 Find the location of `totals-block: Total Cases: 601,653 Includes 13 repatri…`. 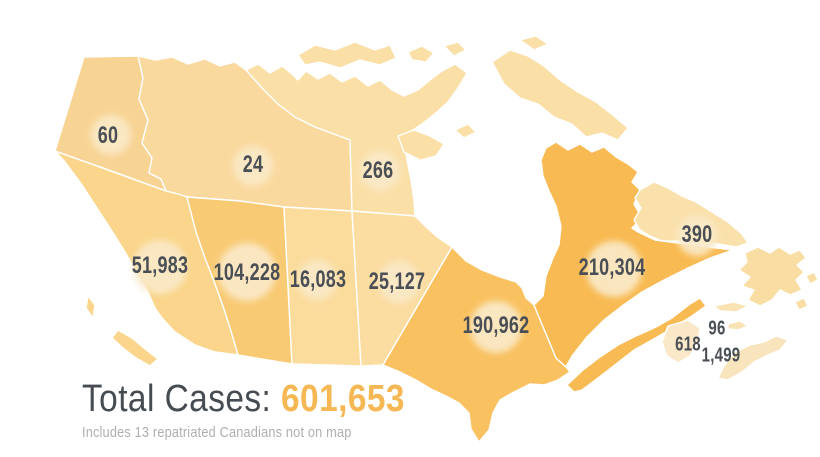

totals-block: Total Cases: 601,653 Includes 13 repatri… is located at coordinates (243, 409).